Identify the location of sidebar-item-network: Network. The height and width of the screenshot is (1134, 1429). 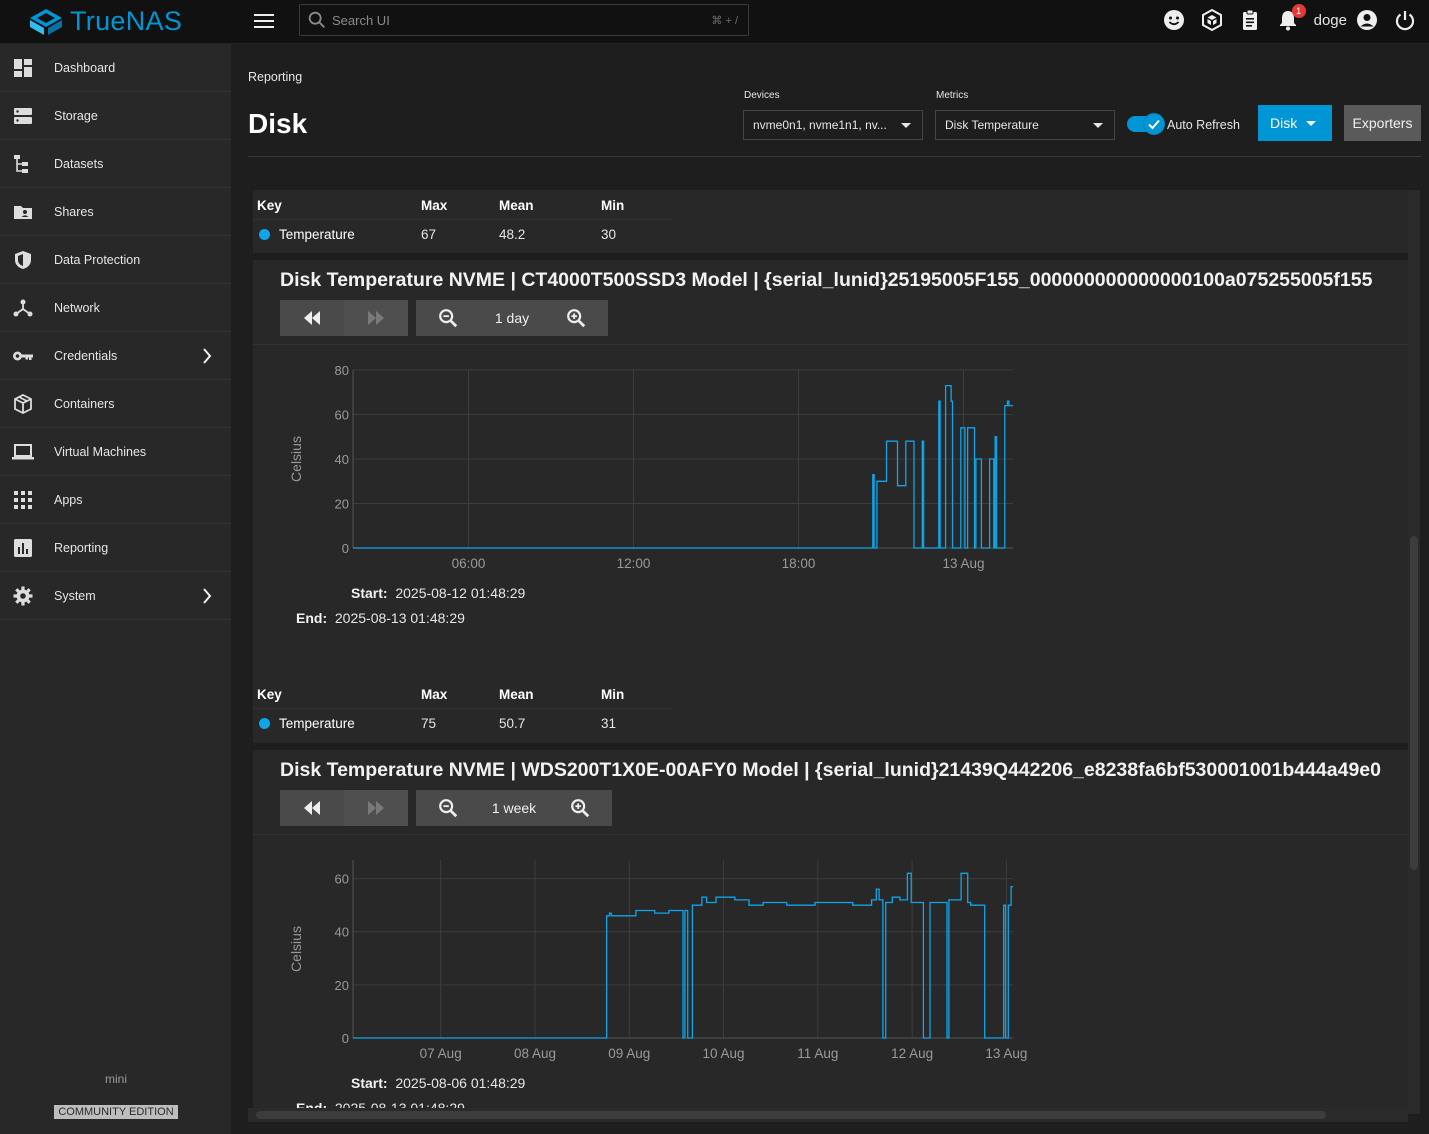
(115, 308).